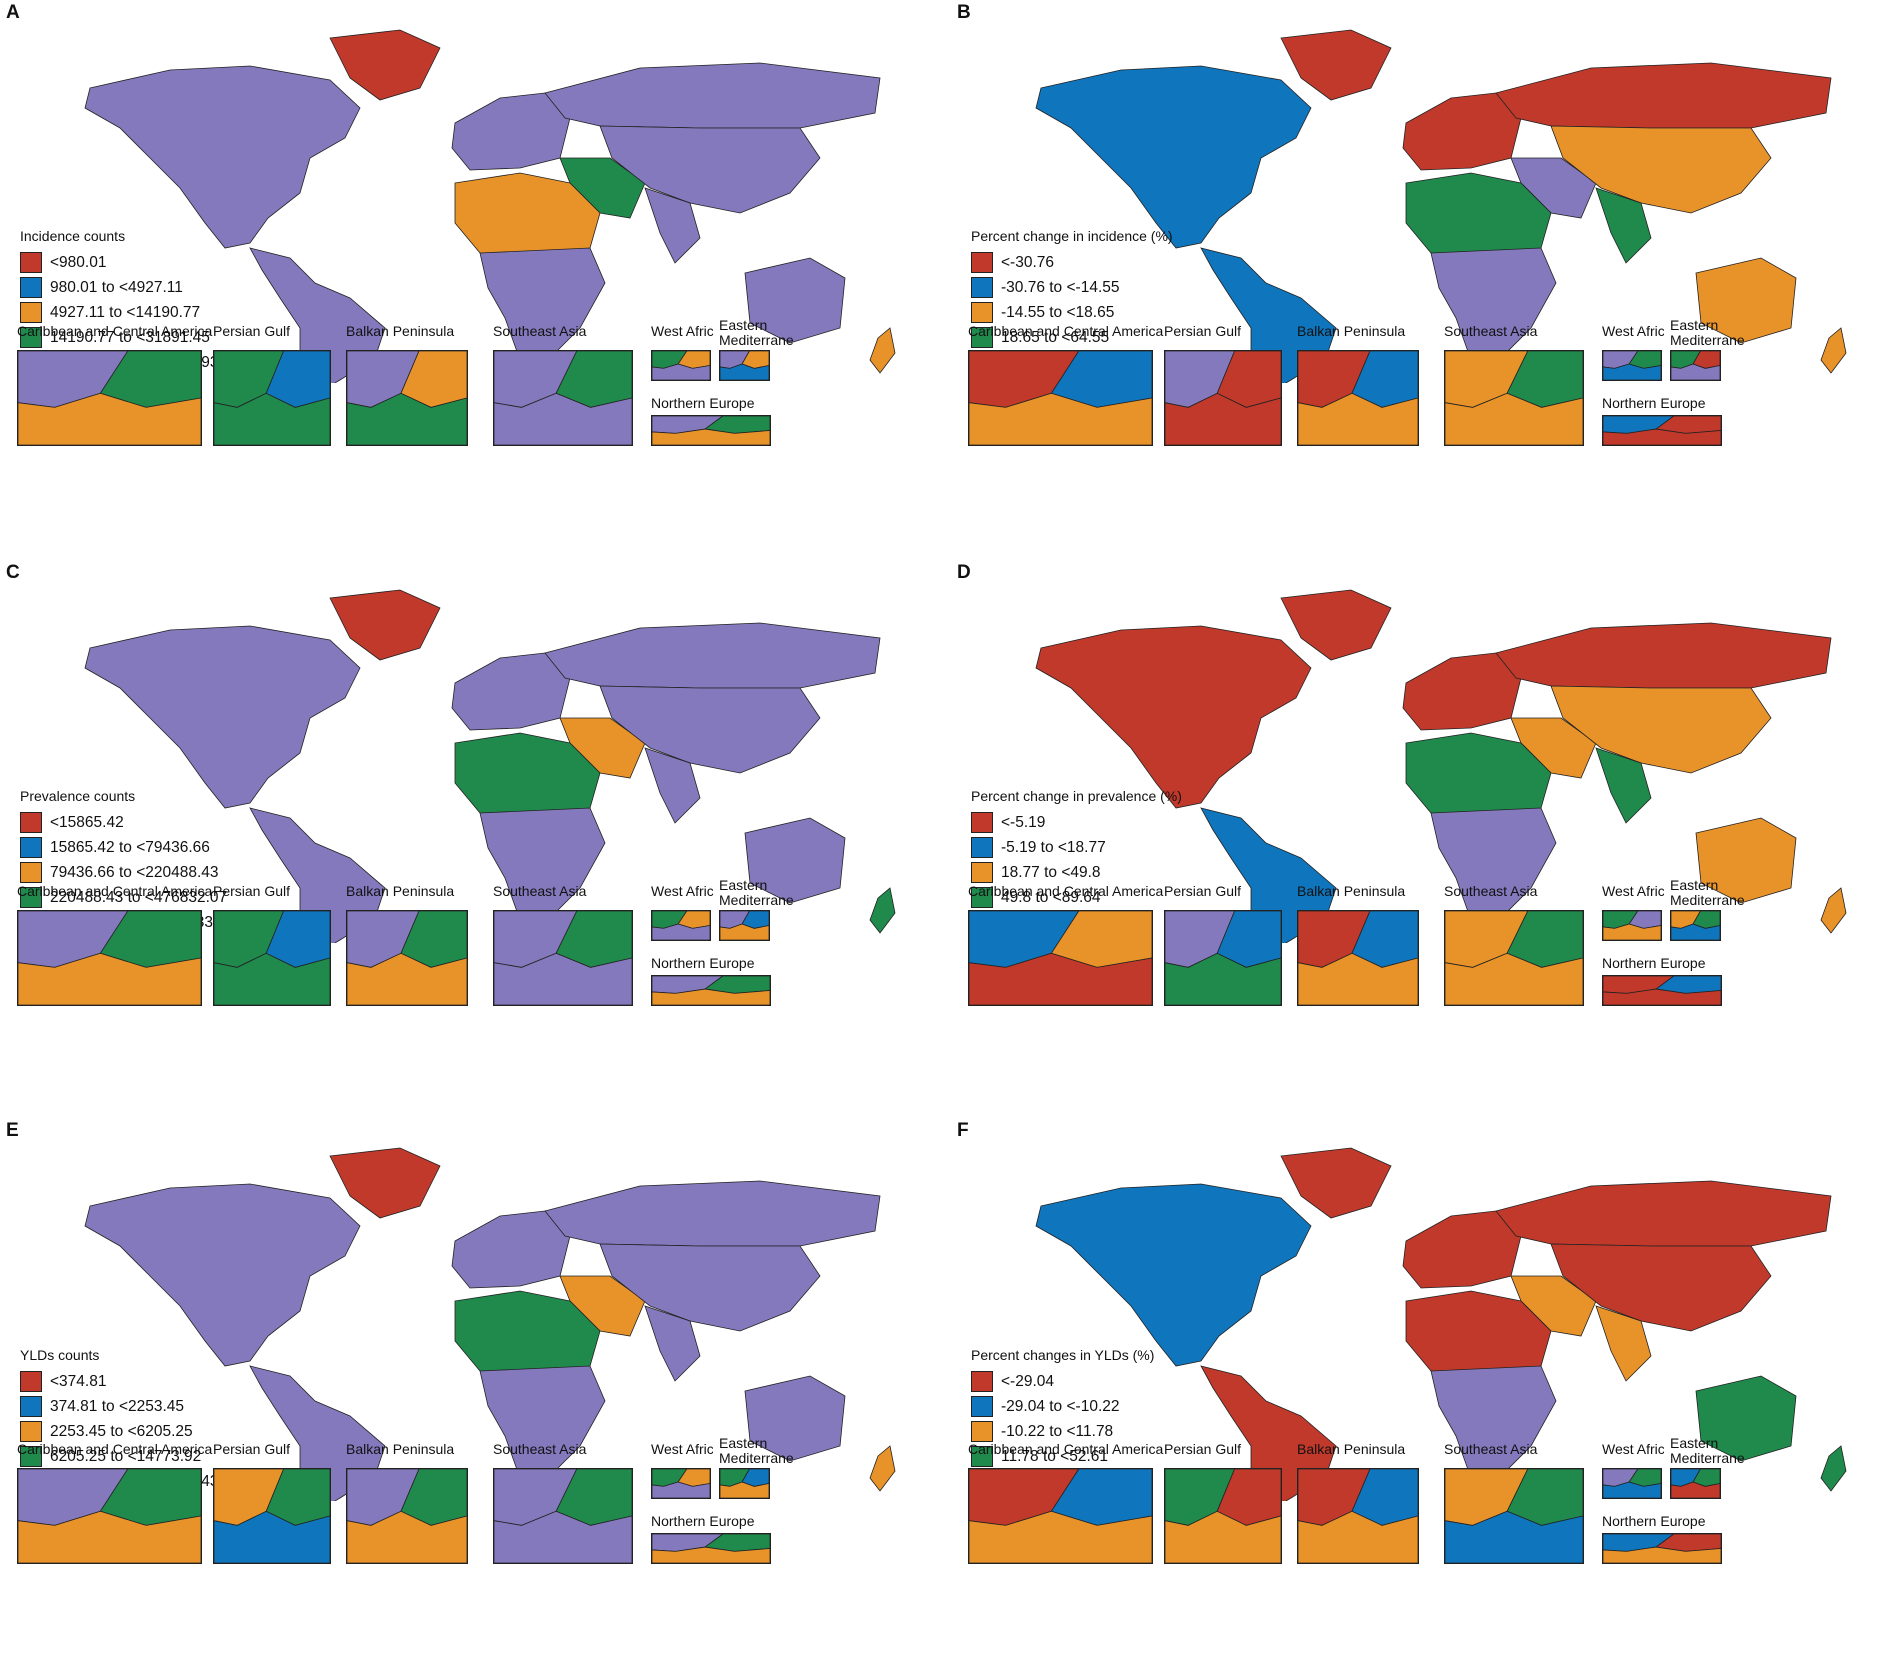 The image size is (1902, 1674). What do you see at coordinates (511, 691) in the screenshot?
I see `region-europe` at bounding box center [511, 691].